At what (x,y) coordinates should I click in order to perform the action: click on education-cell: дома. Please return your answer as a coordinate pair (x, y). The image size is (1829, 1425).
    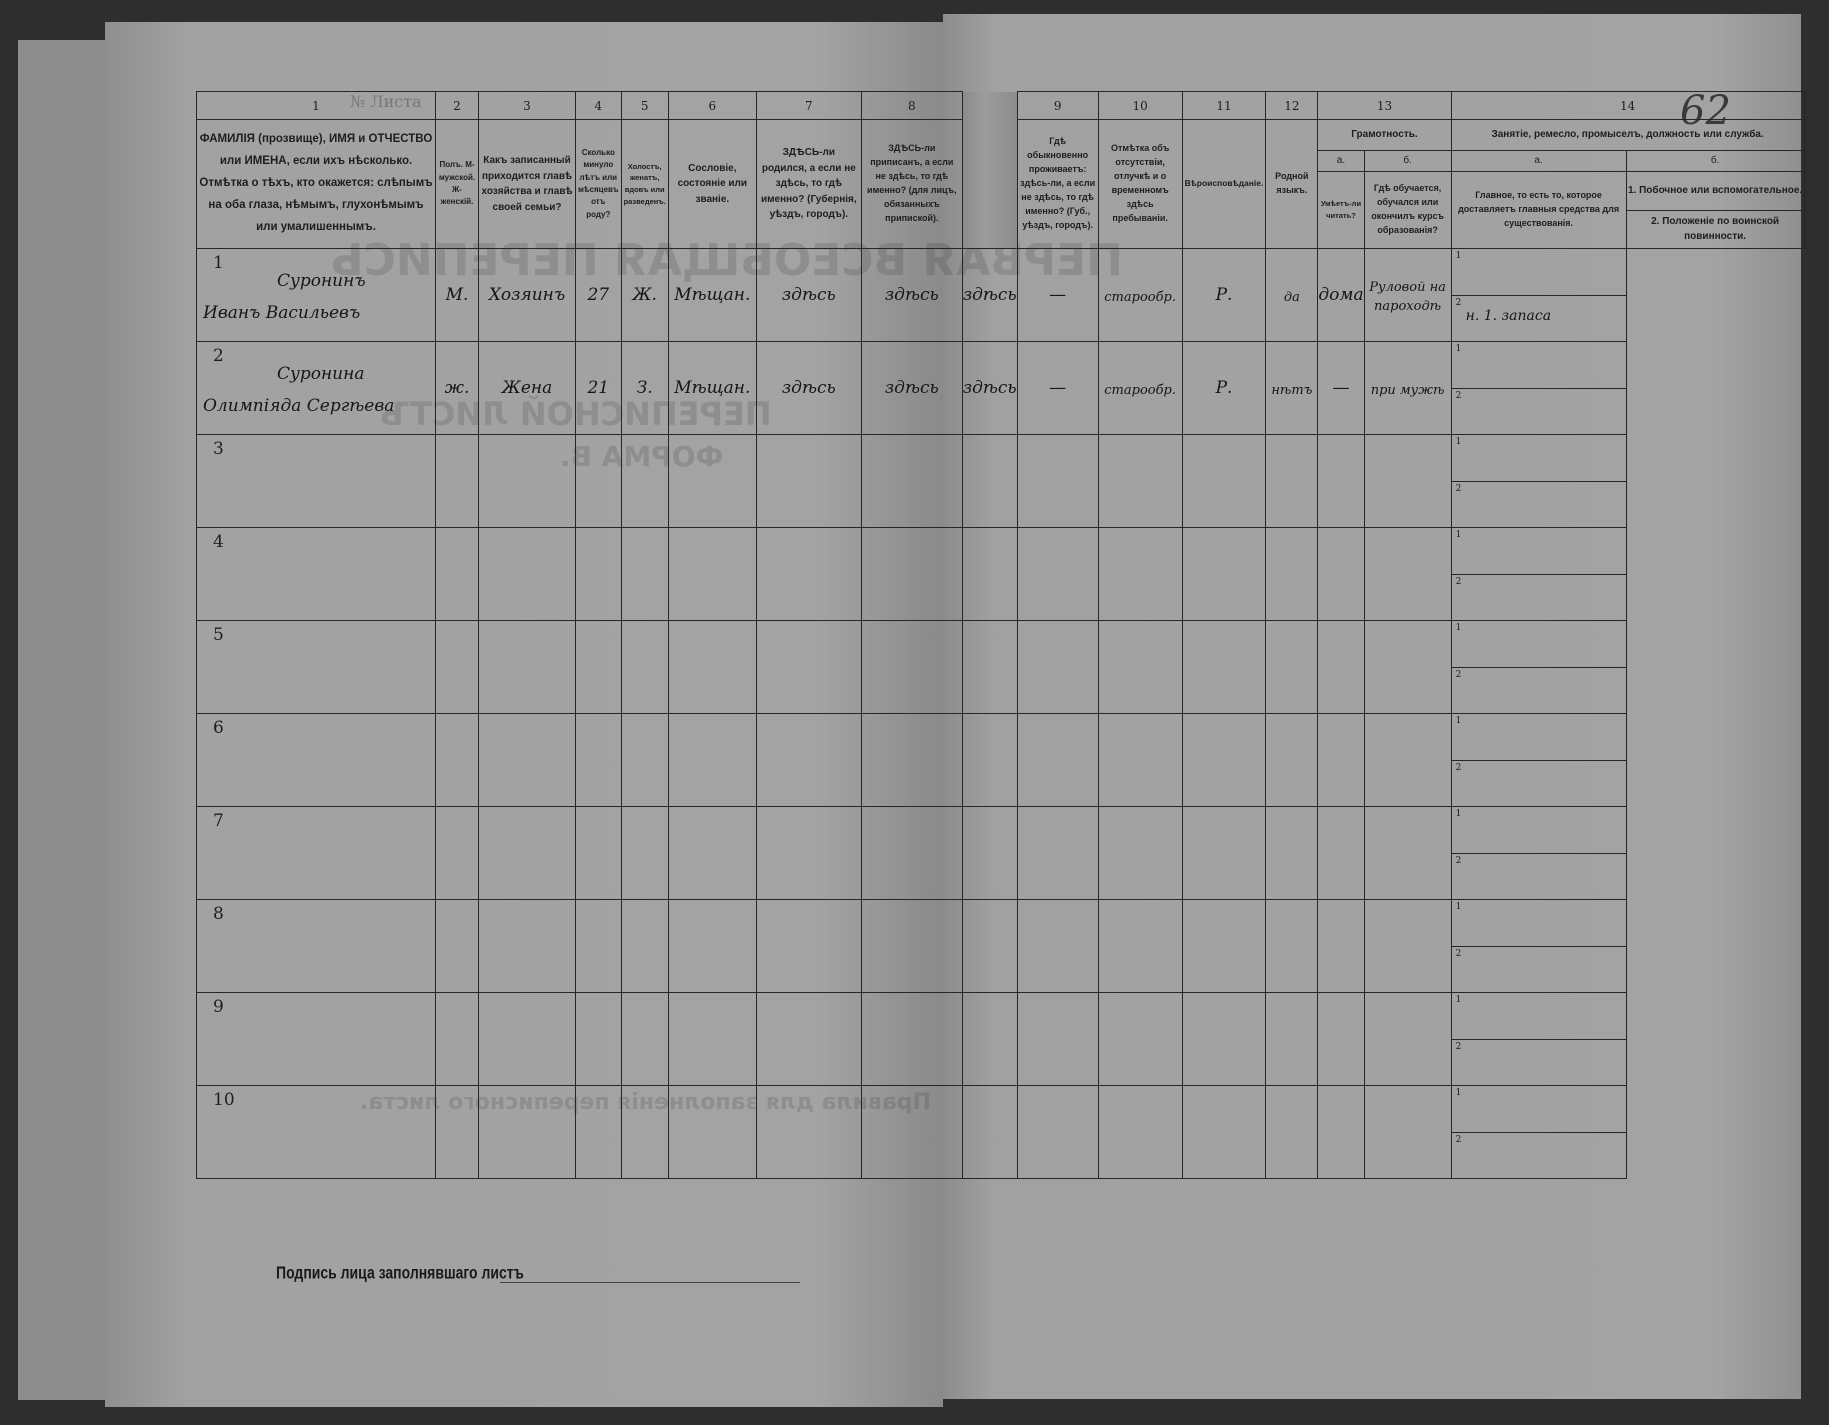
    Looking at the image, I should click on (1341, 295).